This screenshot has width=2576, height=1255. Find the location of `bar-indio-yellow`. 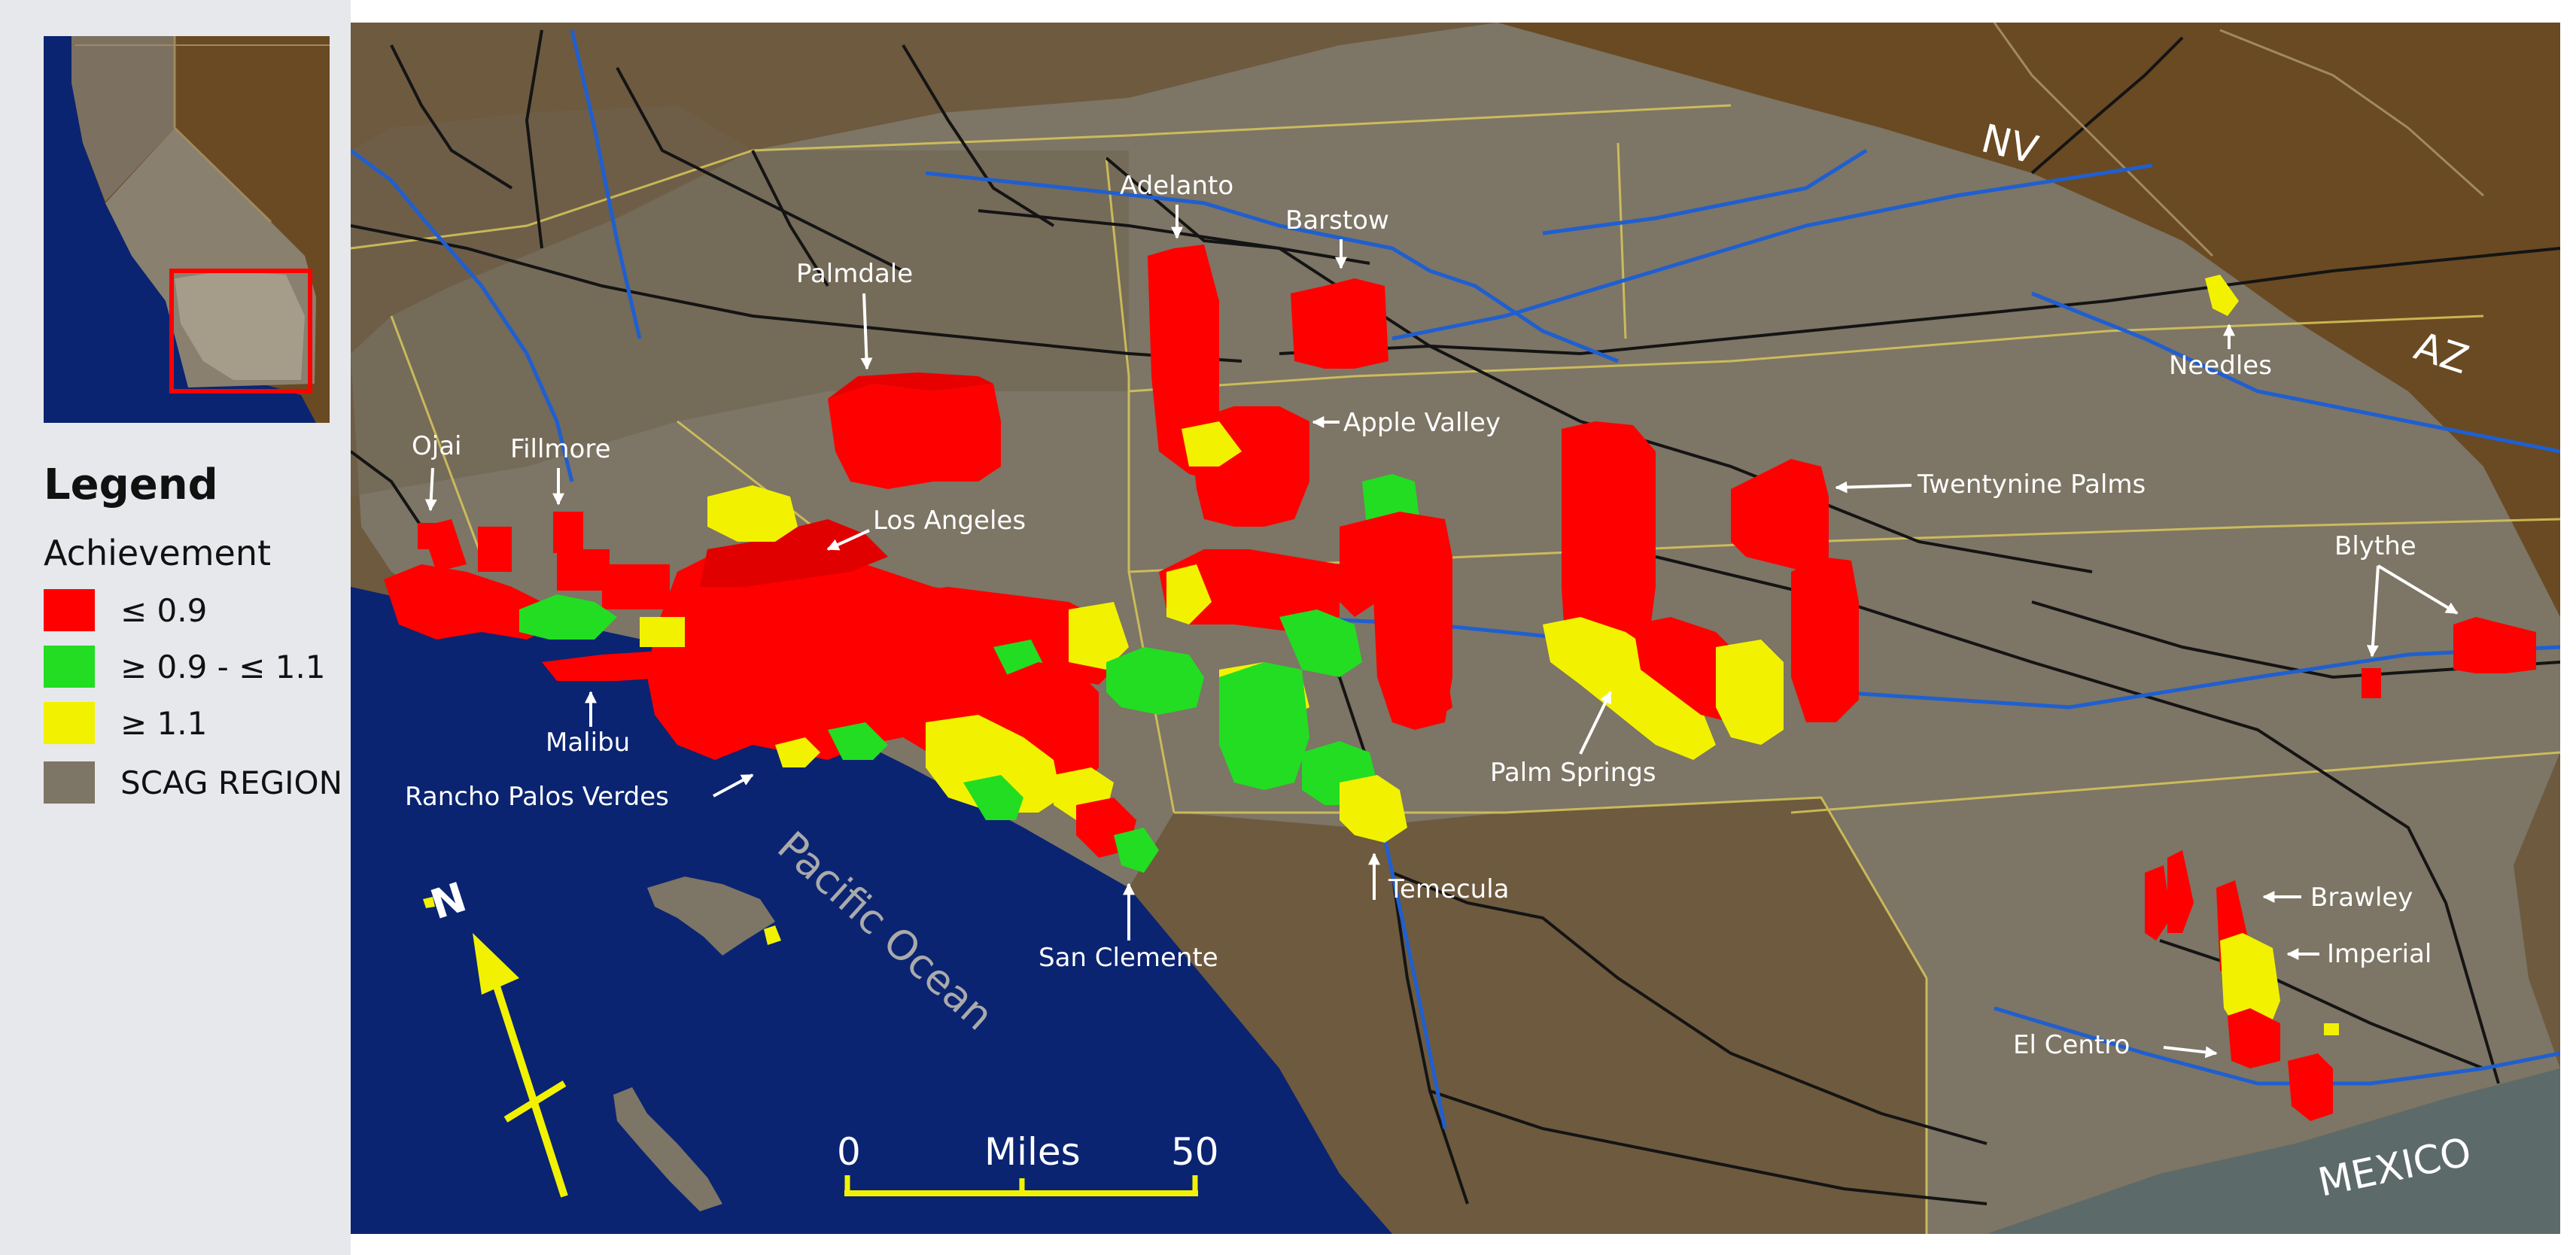

bar-indio-yellow is located at coordinates (1750, 693).